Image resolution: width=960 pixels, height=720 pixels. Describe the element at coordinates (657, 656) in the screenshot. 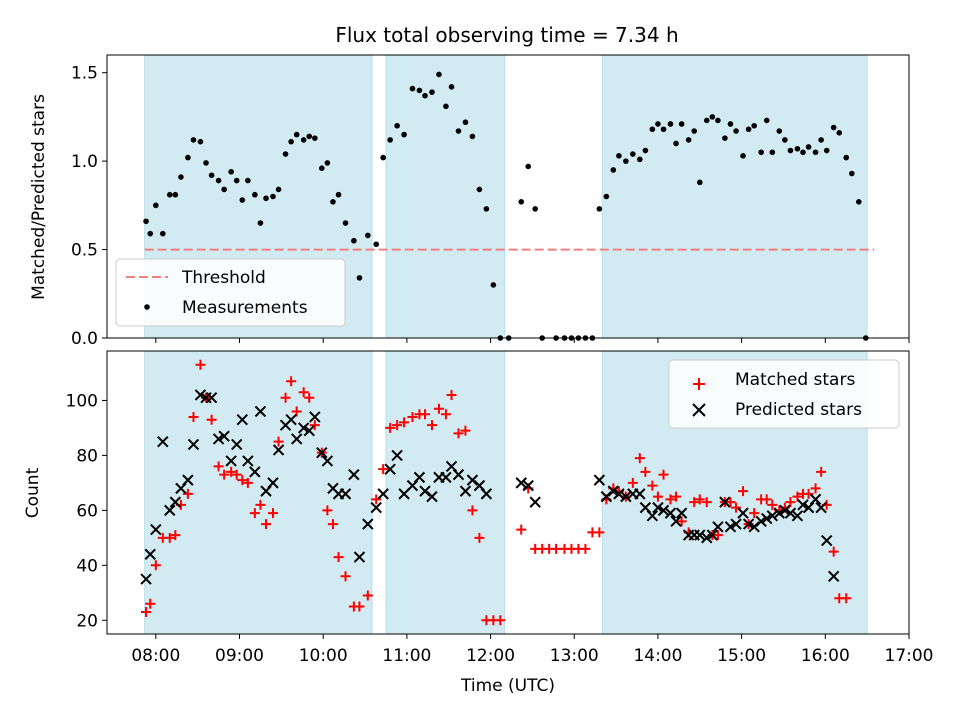

I see `x-tick-label: 14:00` at that location.